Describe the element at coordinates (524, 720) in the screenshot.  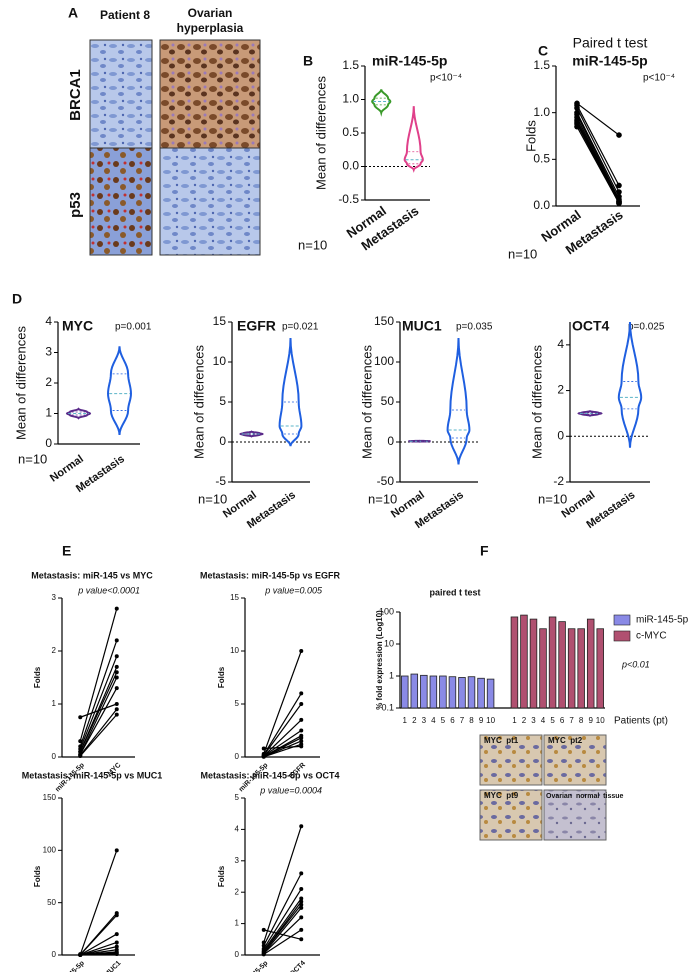
I see `x-tick-label: 2` at that location.